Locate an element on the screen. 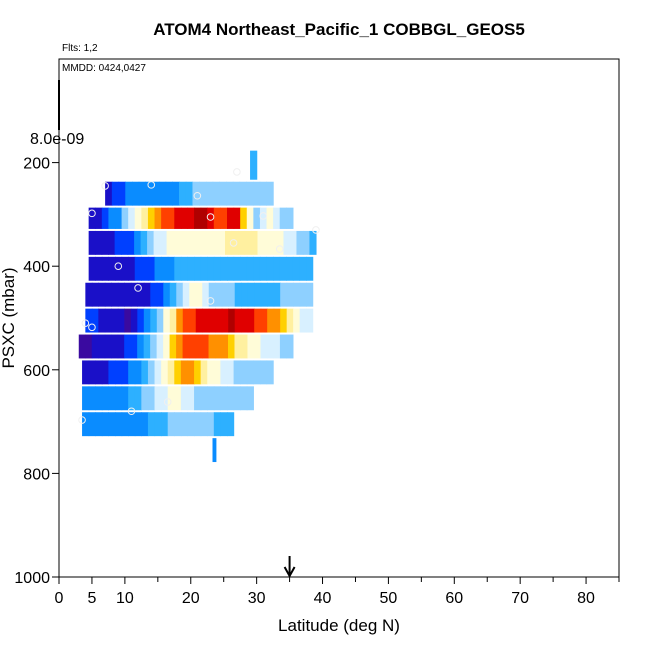  observation-points is located at coordinates (199, 296).